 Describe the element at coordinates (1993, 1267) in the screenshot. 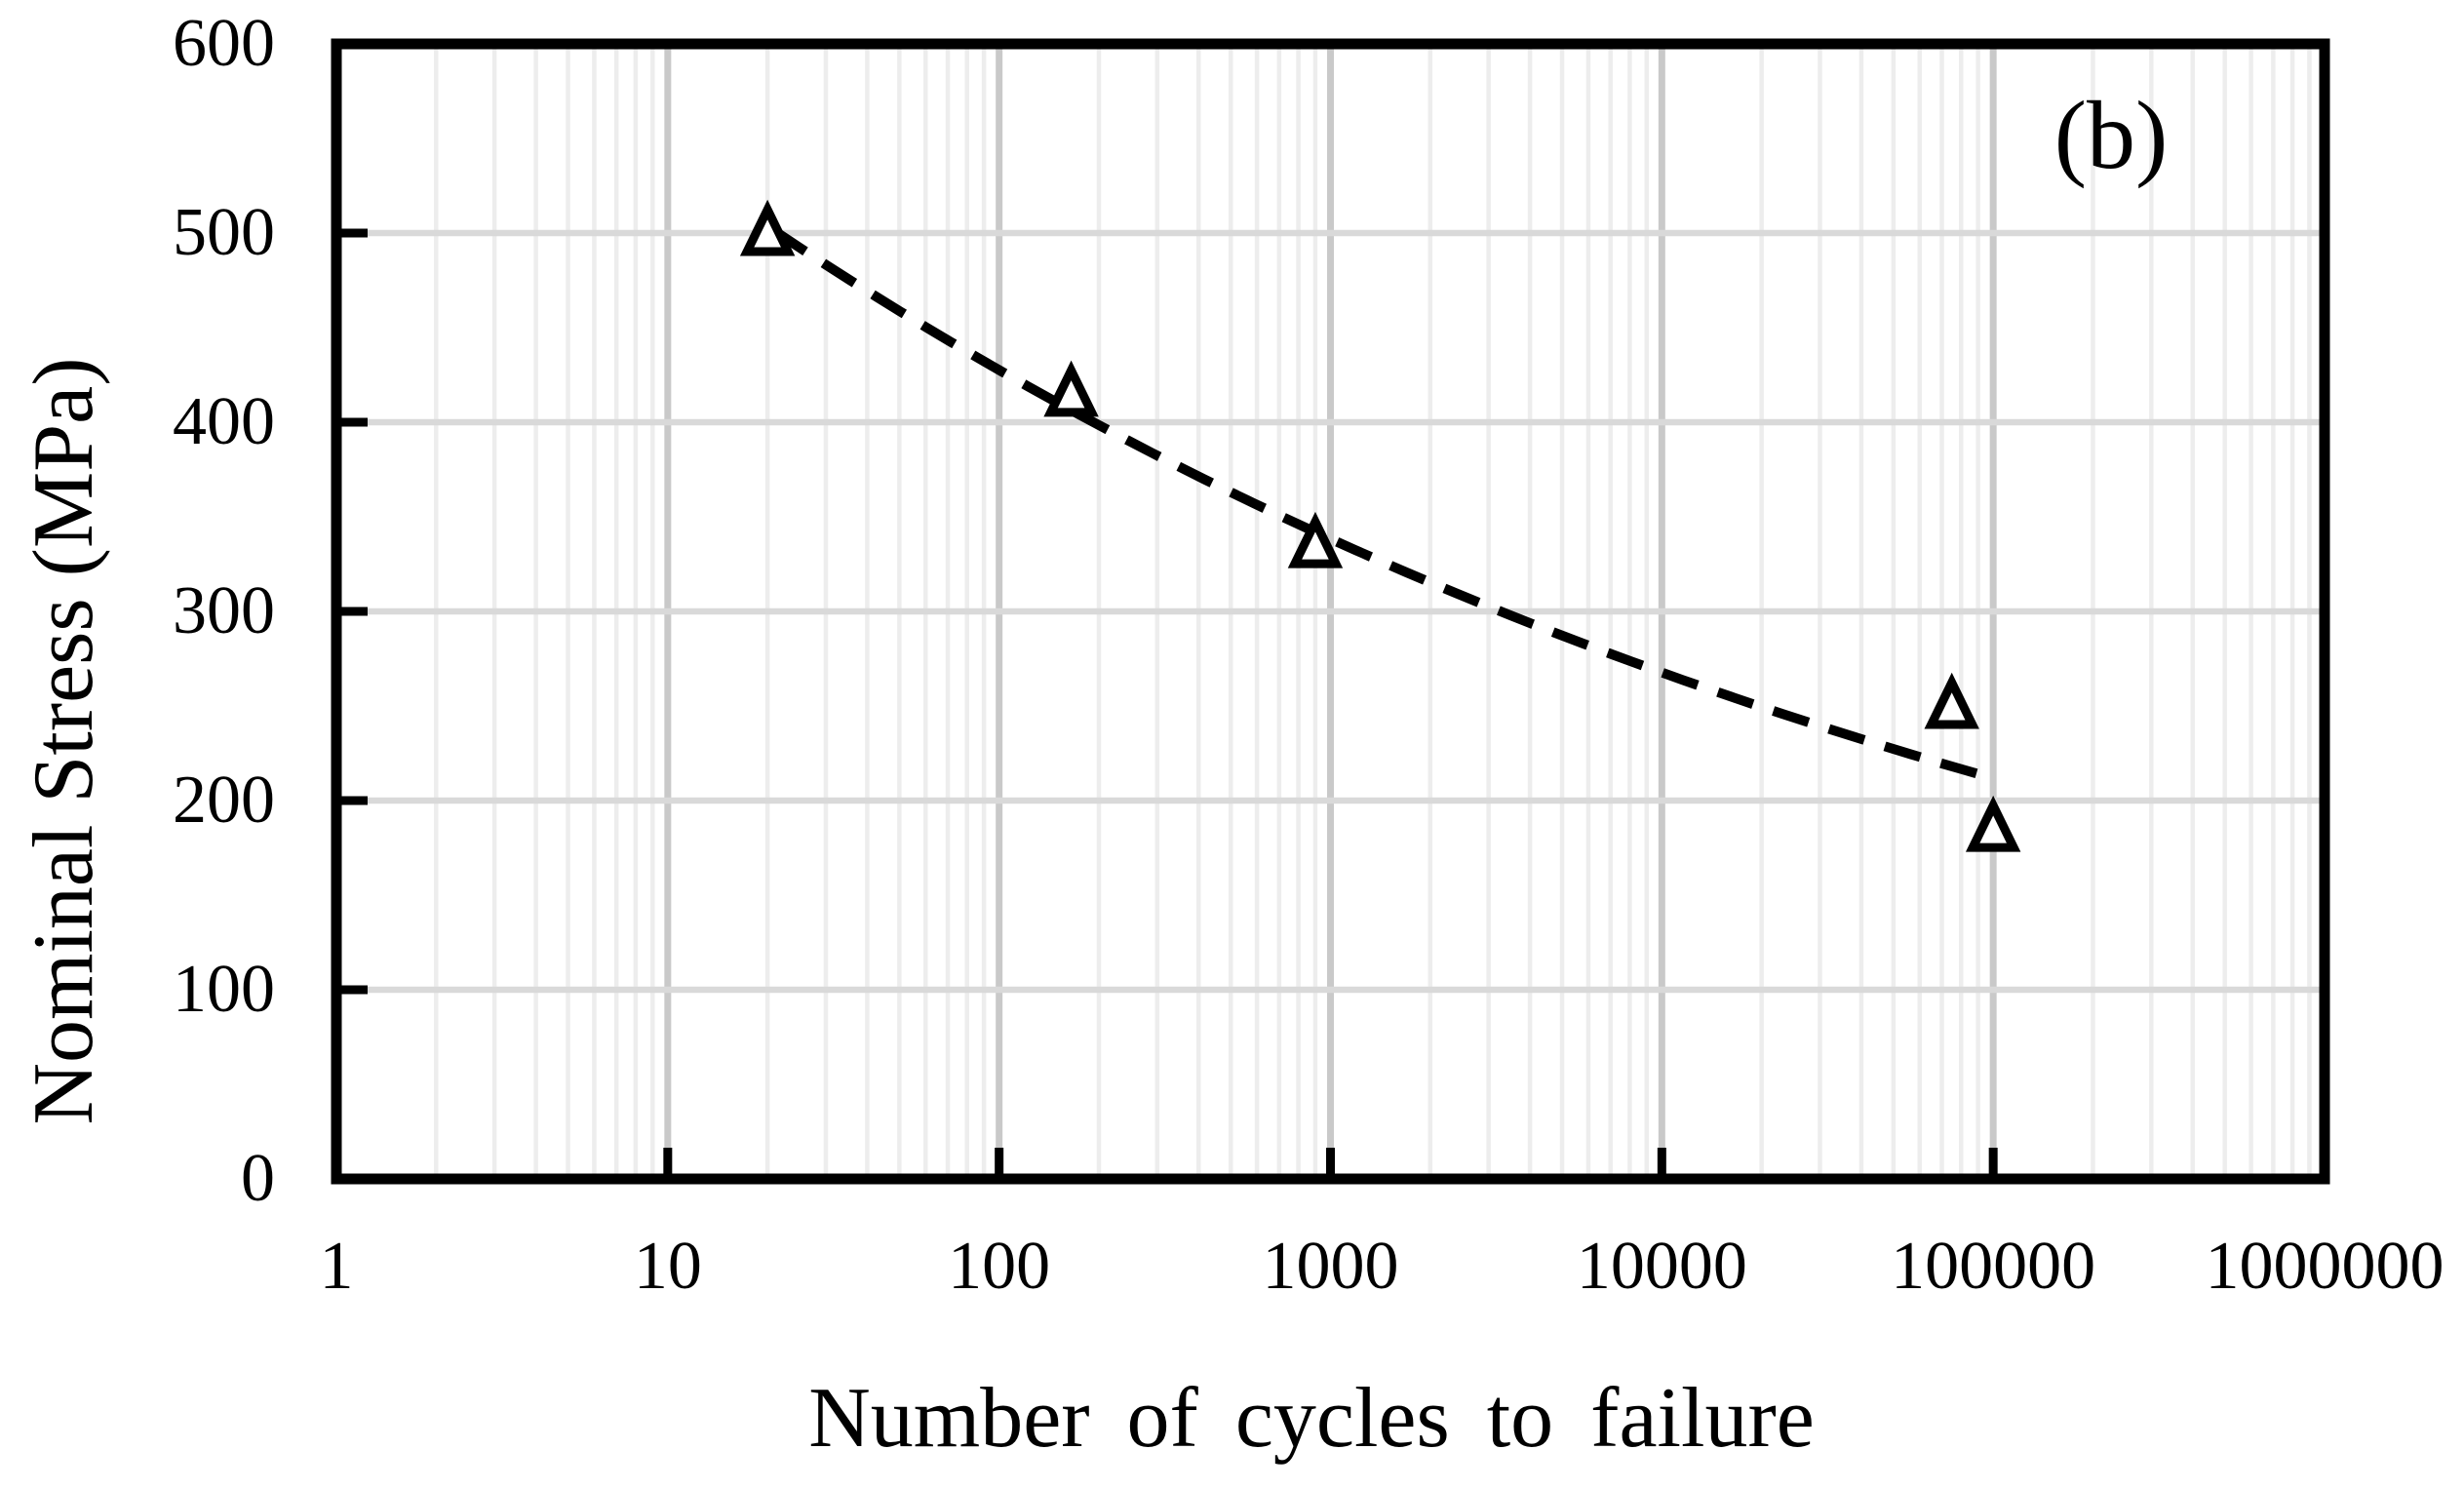

I see `x-tick-label: 100000` at that location.